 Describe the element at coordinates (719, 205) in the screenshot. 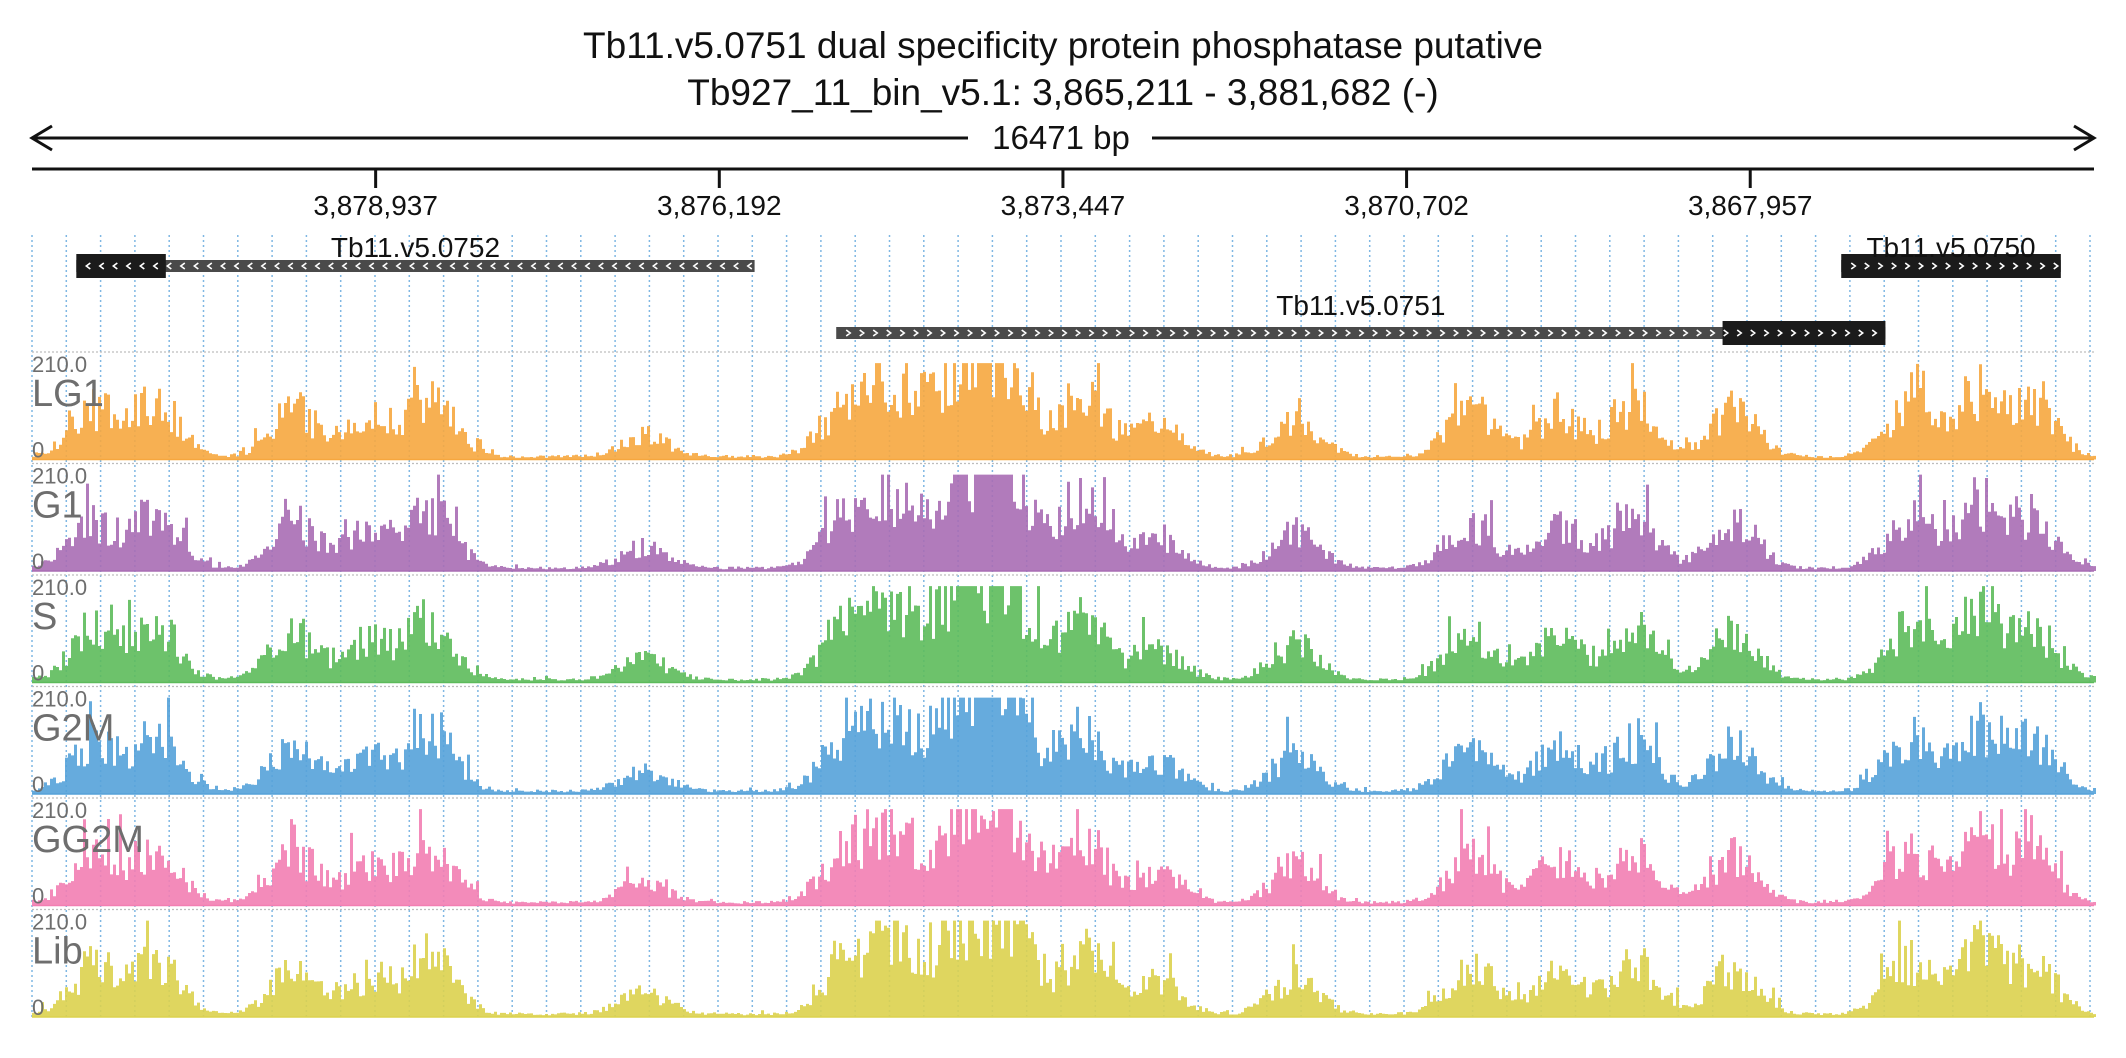

I see `ruler-tick-label: 3,876,192` at that location.